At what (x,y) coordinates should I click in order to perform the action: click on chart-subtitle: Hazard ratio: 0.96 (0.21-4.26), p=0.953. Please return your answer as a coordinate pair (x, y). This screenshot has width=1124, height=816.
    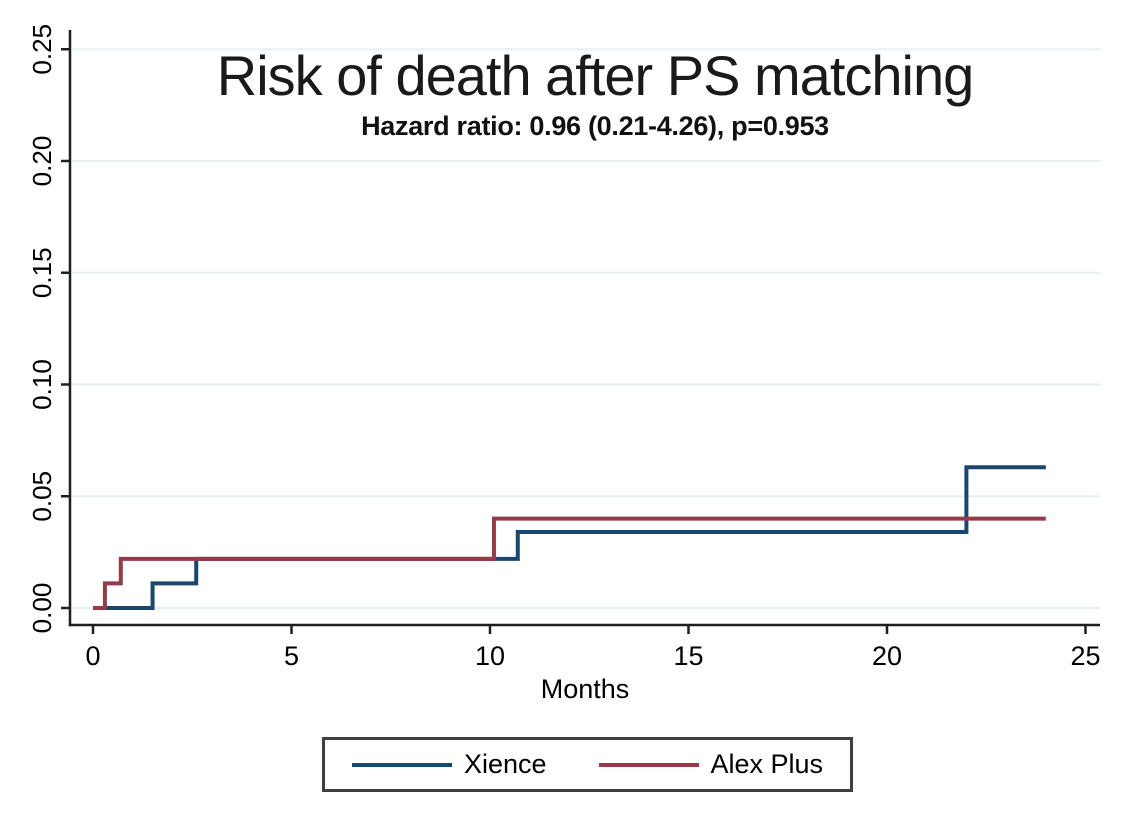
    Looking at the image, I should click on (595, 126).